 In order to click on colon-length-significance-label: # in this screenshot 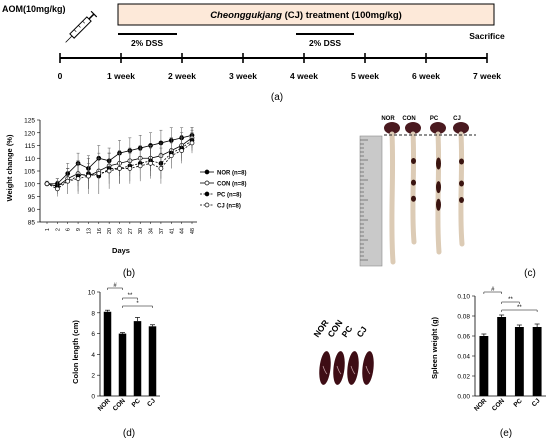, I will do `click(115, 286)`.